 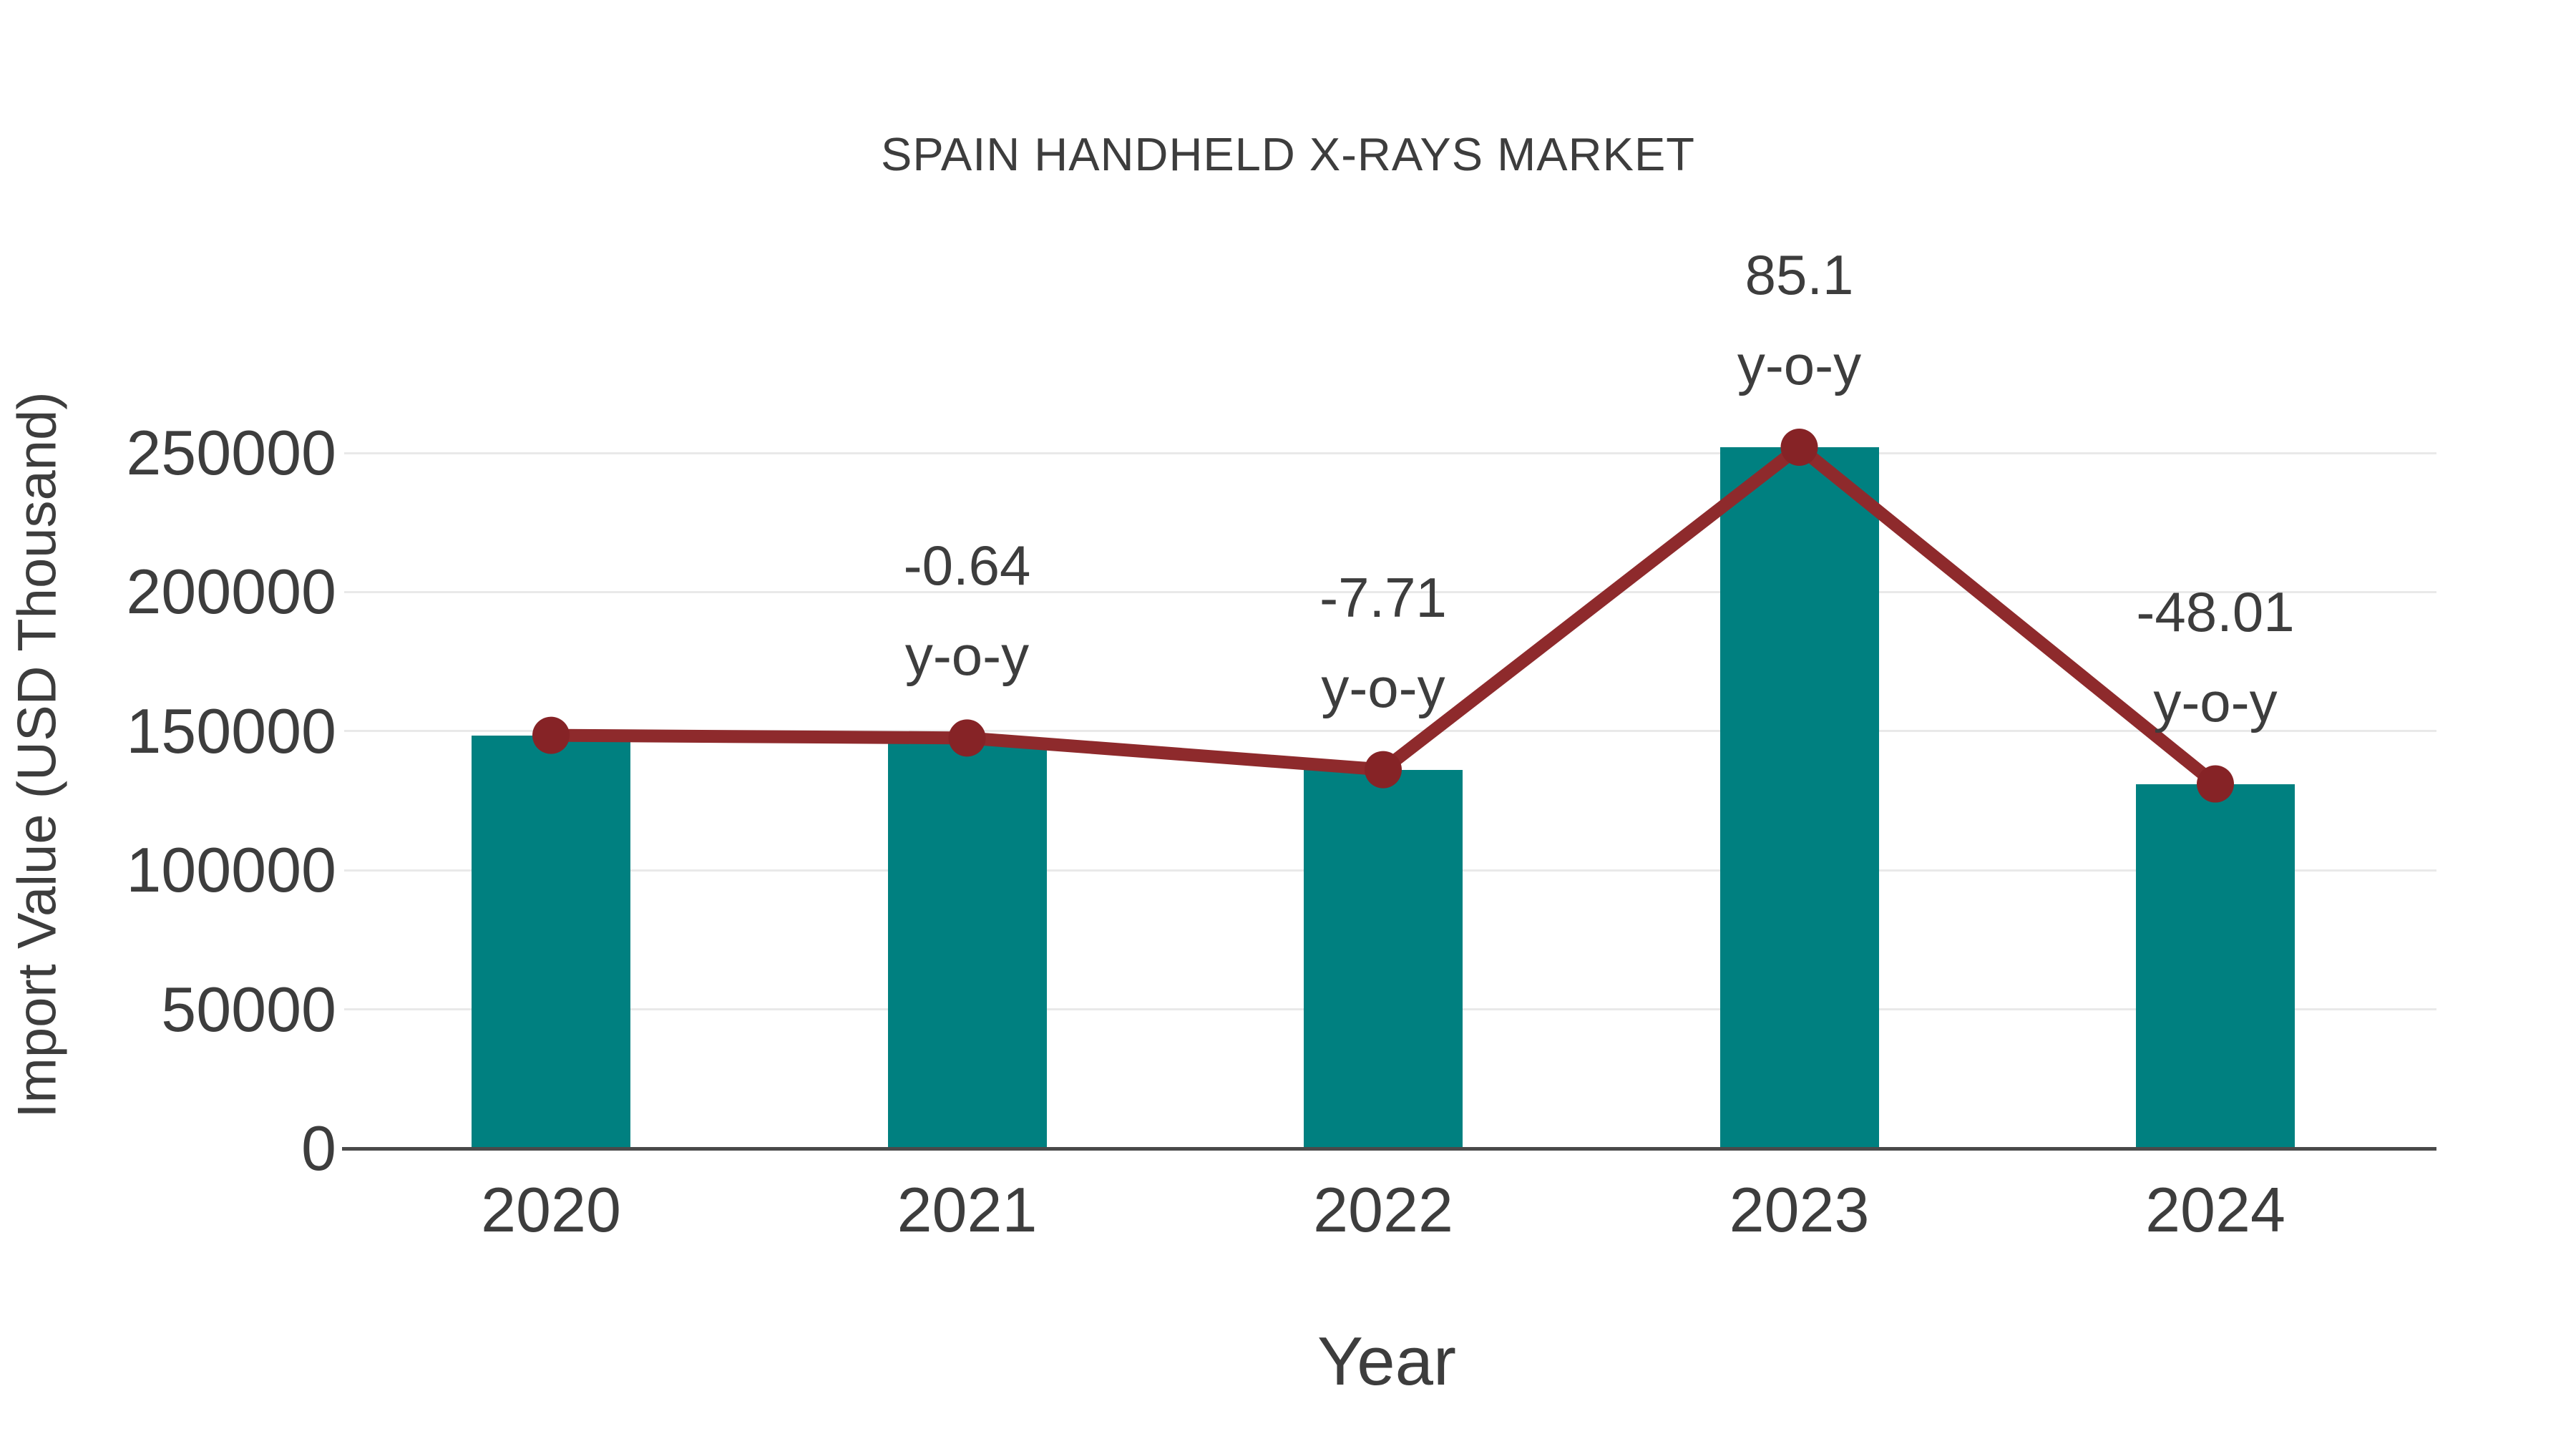 What do you see at coordinates (1287, 154) in the screenshot?
I see `chart-title: SPAIN HANDHELD X-RAYS MARKET` at bounding box center [1287, 154].